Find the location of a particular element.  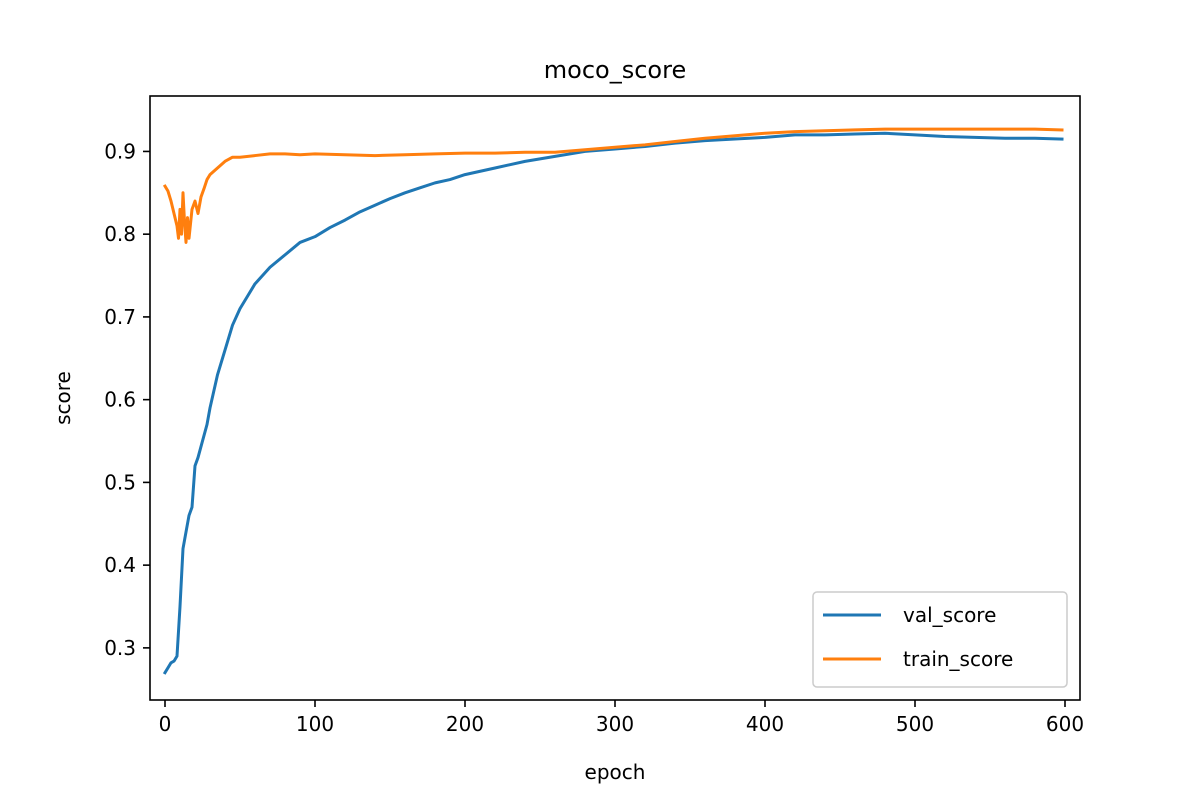

x-tick-label: 200 is located at coordinates (465, 724).